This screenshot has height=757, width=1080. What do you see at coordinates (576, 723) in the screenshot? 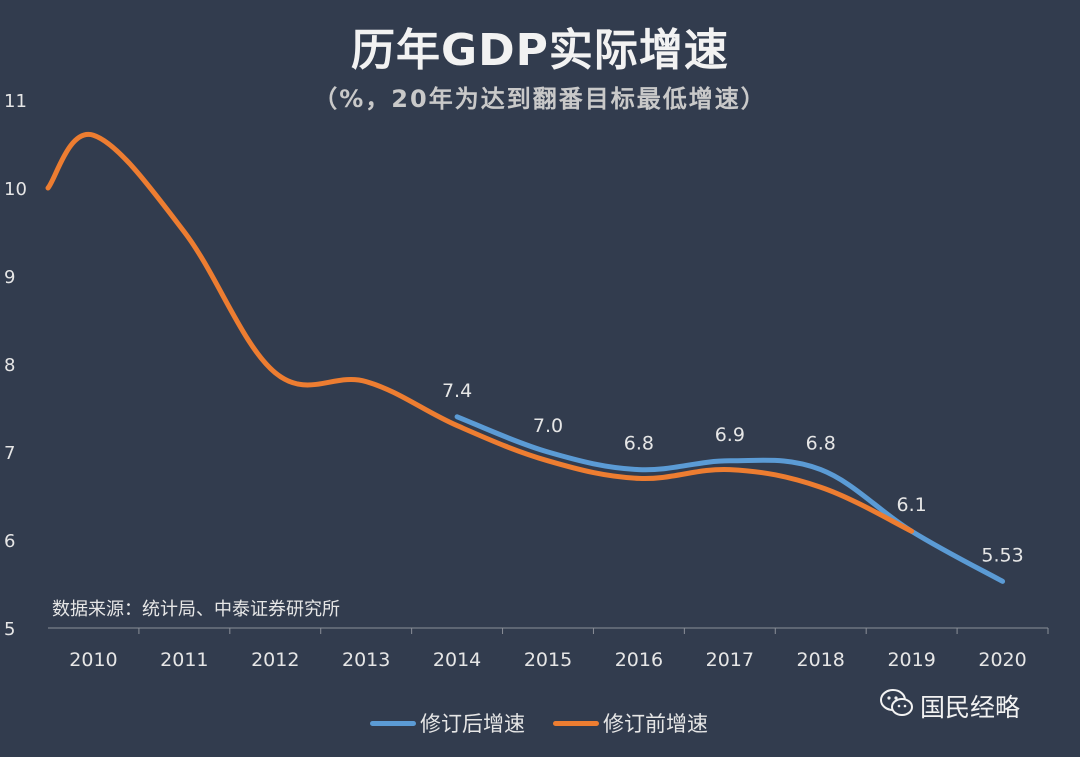
I see `legend-swatch-original` at bounding box center [576, 723].